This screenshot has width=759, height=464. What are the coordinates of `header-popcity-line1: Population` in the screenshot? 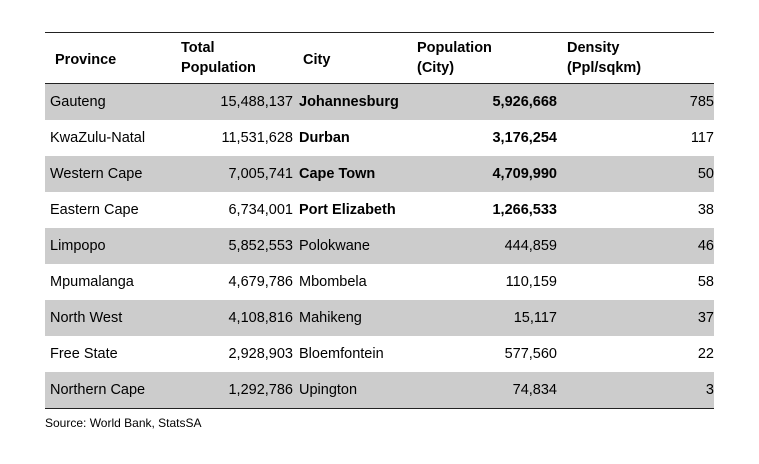 It's located at (454, 48).